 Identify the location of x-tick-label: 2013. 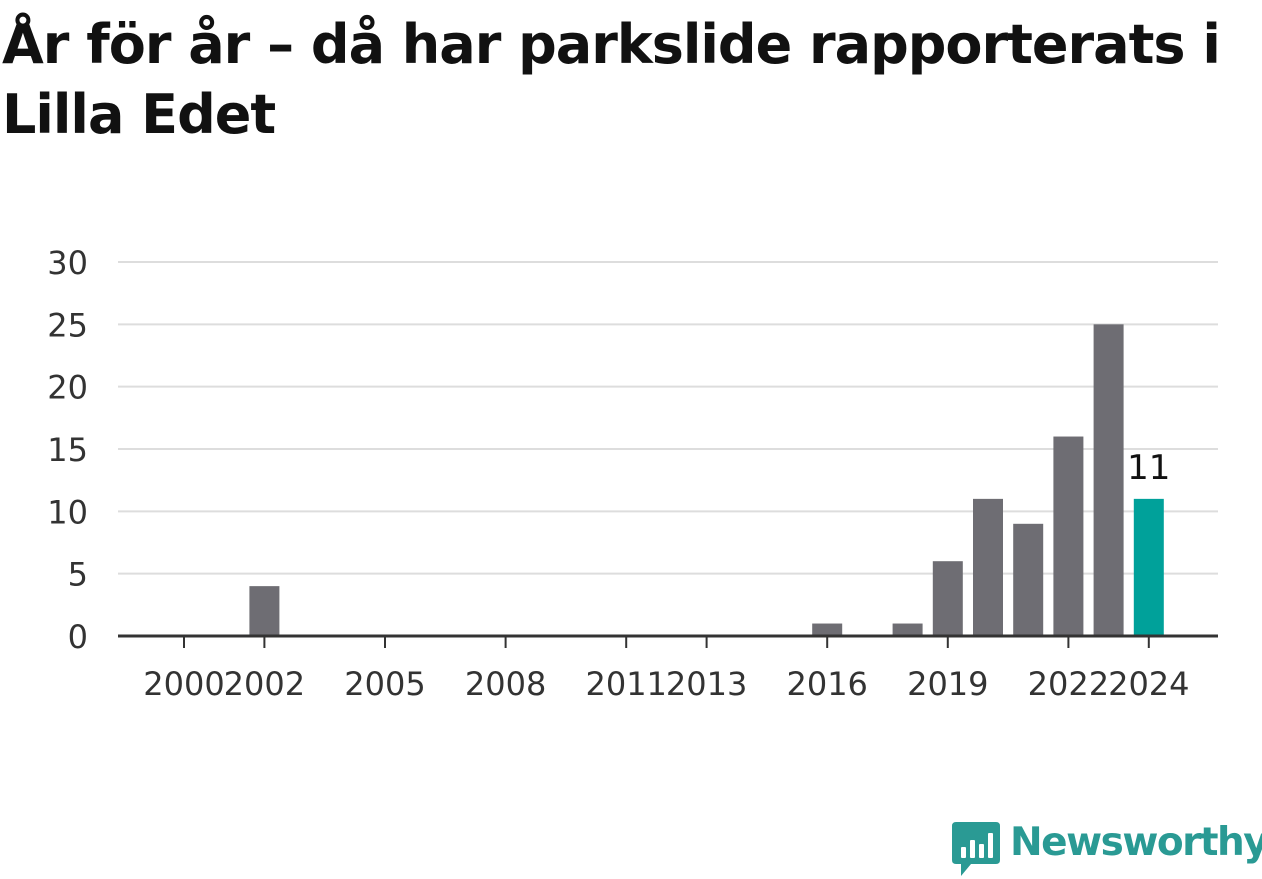
(706, 684).